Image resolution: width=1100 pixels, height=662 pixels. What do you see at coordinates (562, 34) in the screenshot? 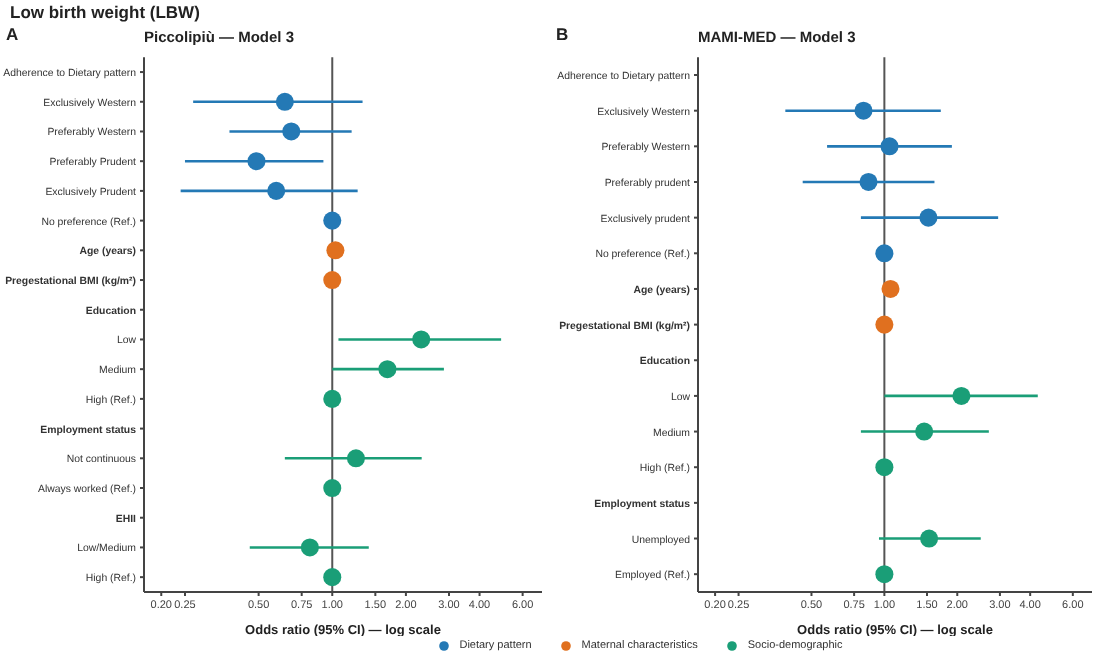
I see `text: B` at bounding box center [562, 34].